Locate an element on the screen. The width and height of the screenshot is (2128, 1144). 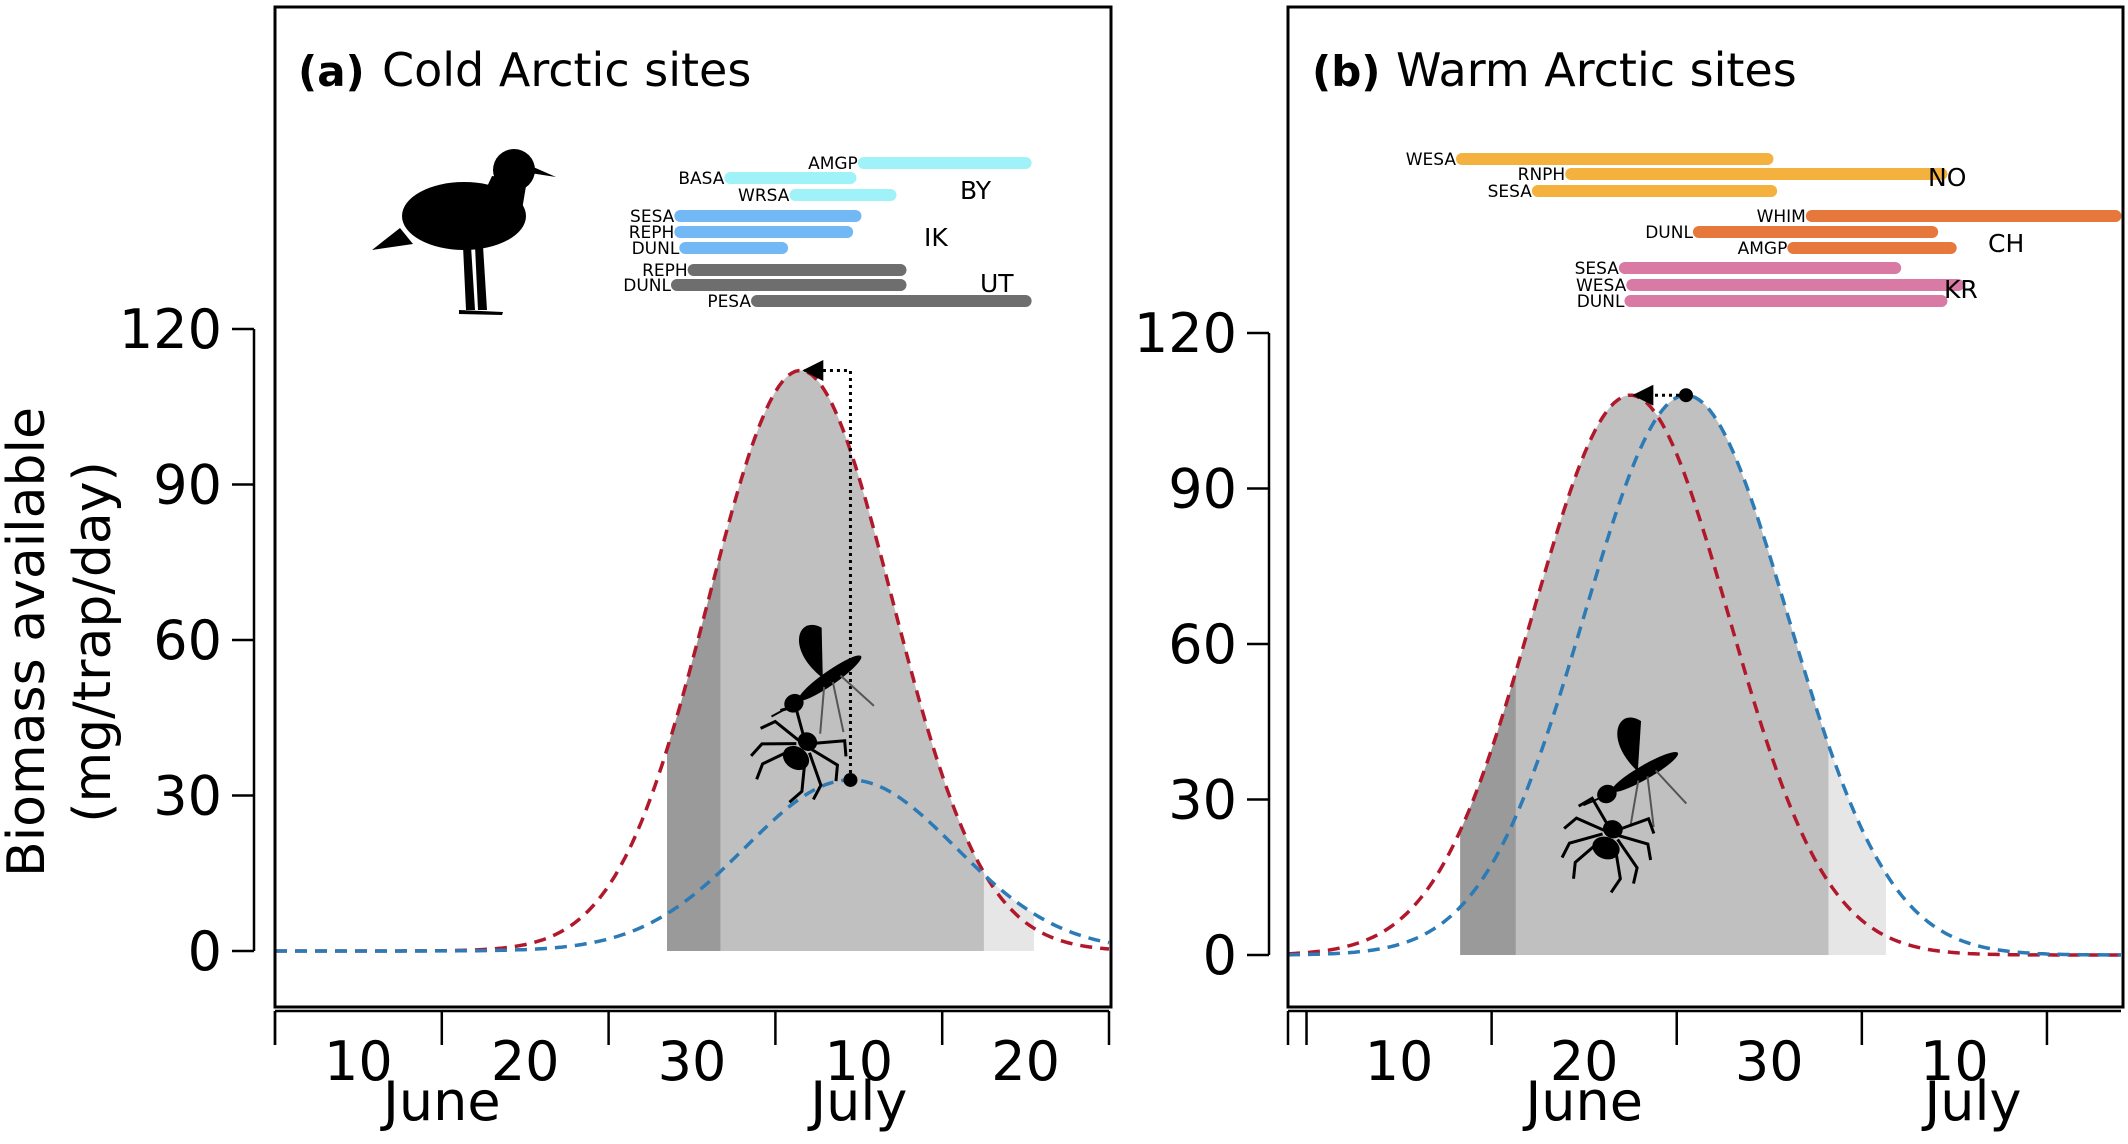
species-code-label: WHIM is located at coordinates (1781, 217).